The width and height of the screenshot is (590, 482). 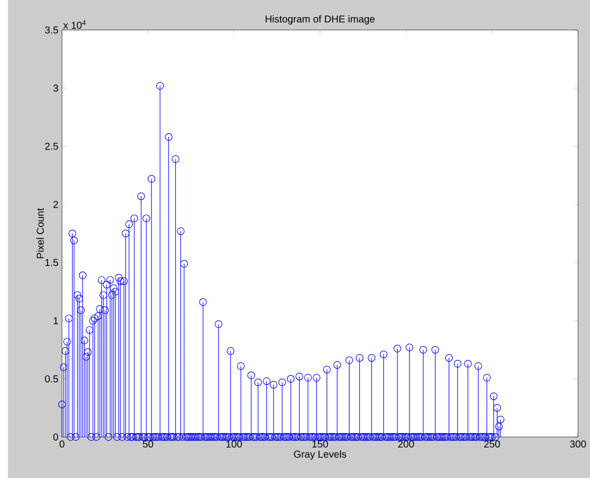 I want to click on y-tick-label: 1.5, so click(x=51, y=262).